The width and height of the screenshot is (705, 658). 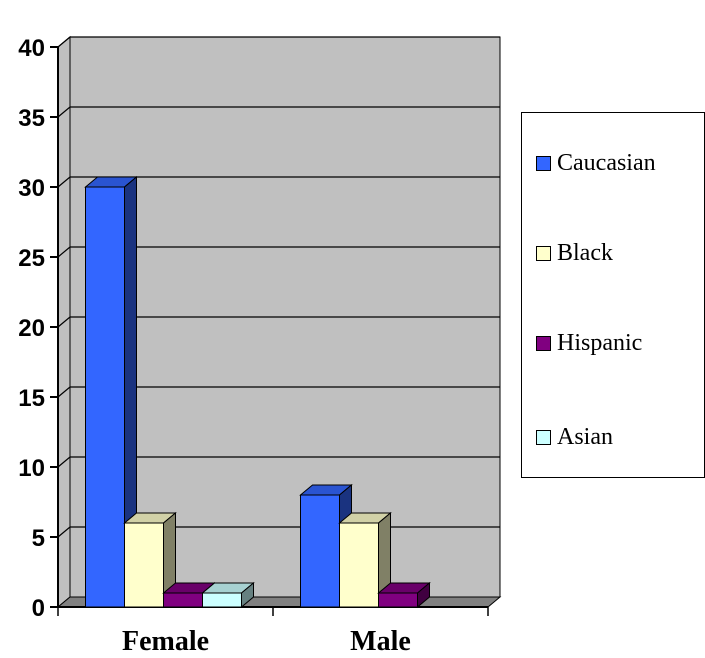 What do you see at coordinates (31, 328) in the screenshot?
I see `y-tick-label-20: 20` at bounding box center [31, 328].